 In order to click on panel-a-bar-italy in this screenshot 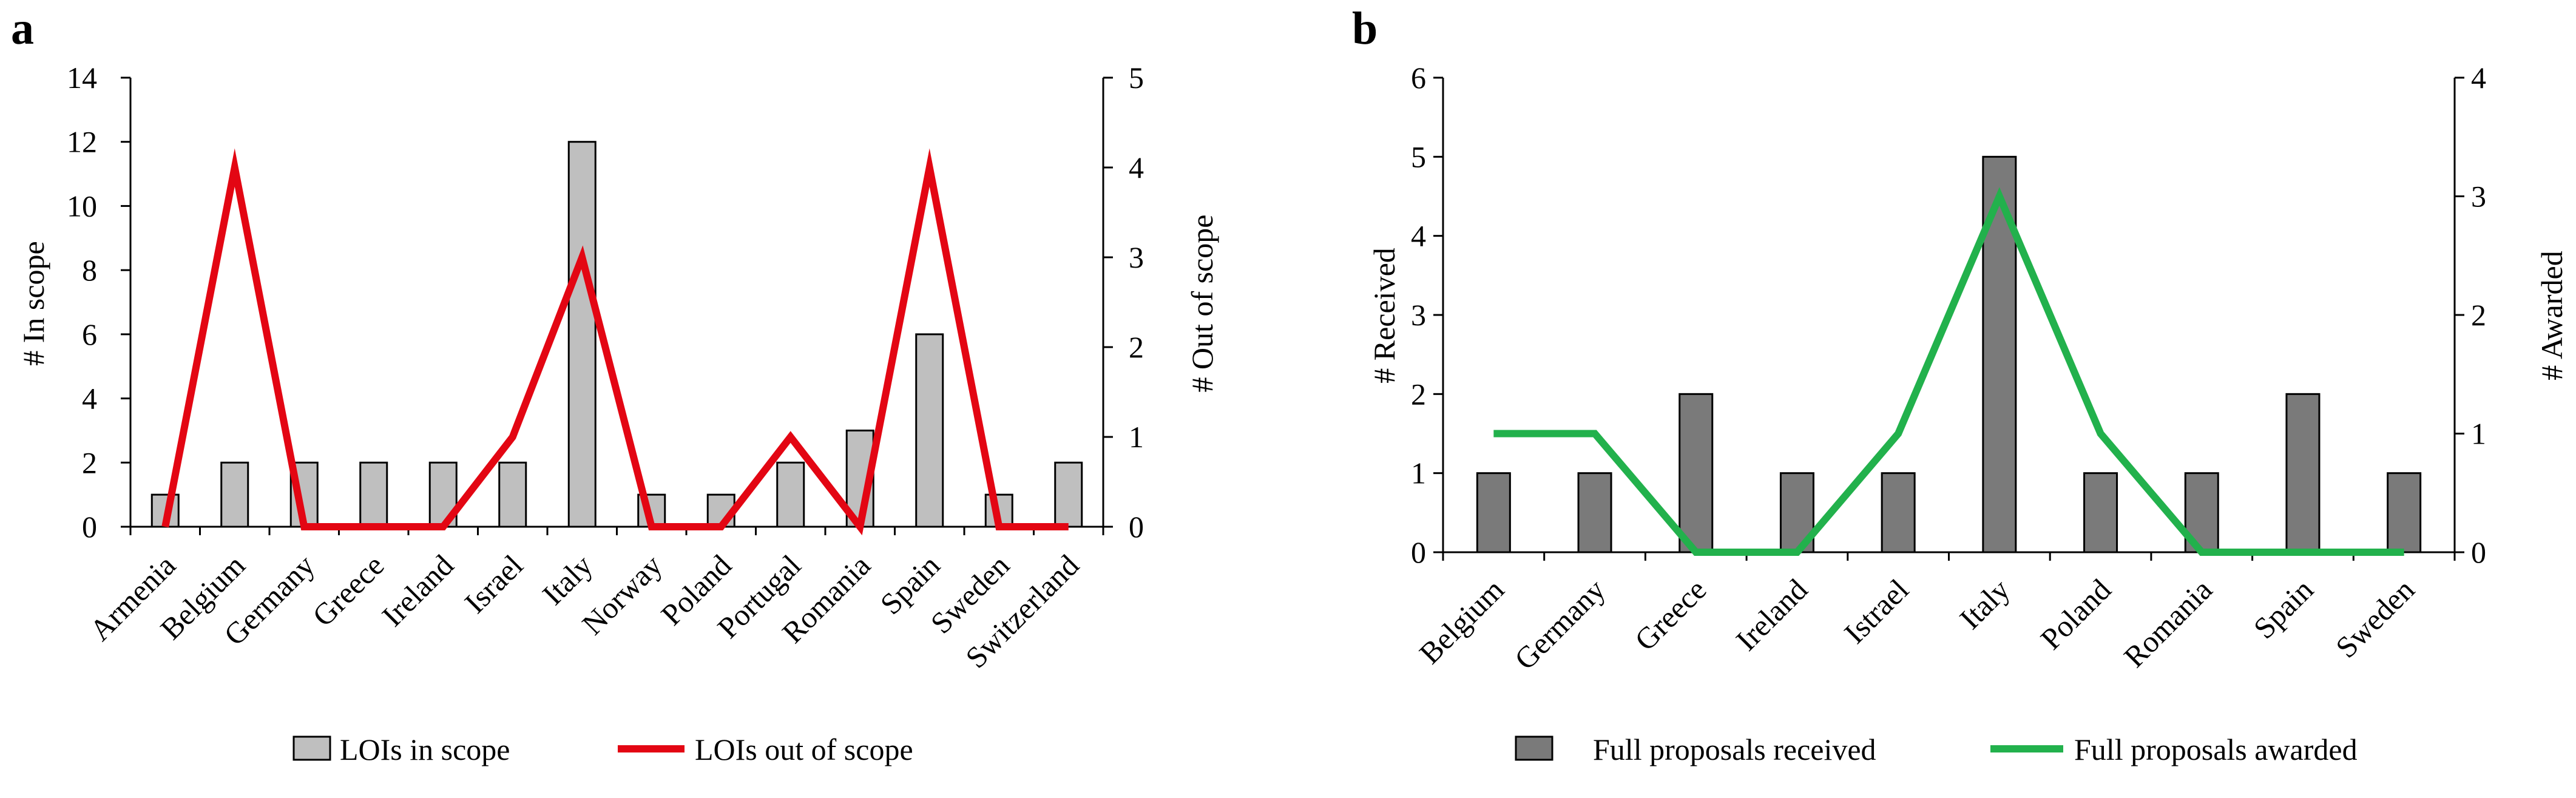, I will do `click(582, 334)`.